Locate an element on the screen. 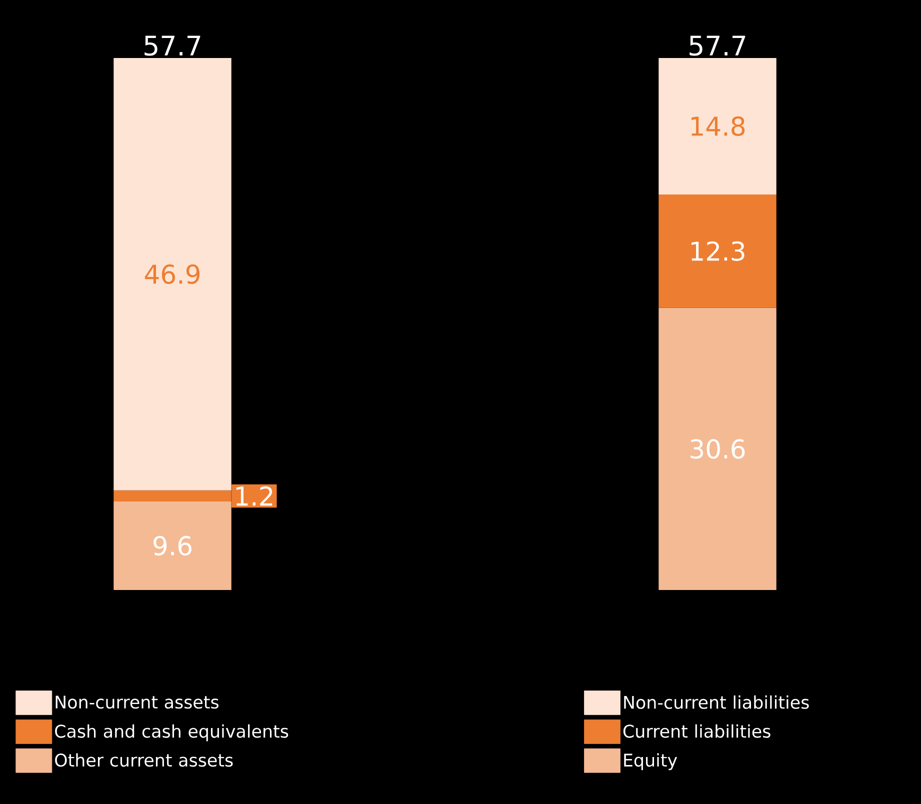 The width and height of the screenshot is (921, 804). legend-label: Equity is located at coordinates (651, 761).